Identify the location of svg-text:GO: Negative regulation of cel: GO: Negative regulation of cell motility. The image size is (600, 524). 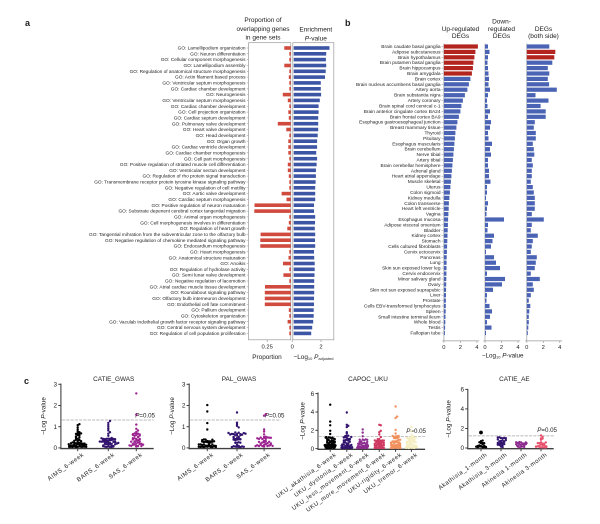
(205, 188).